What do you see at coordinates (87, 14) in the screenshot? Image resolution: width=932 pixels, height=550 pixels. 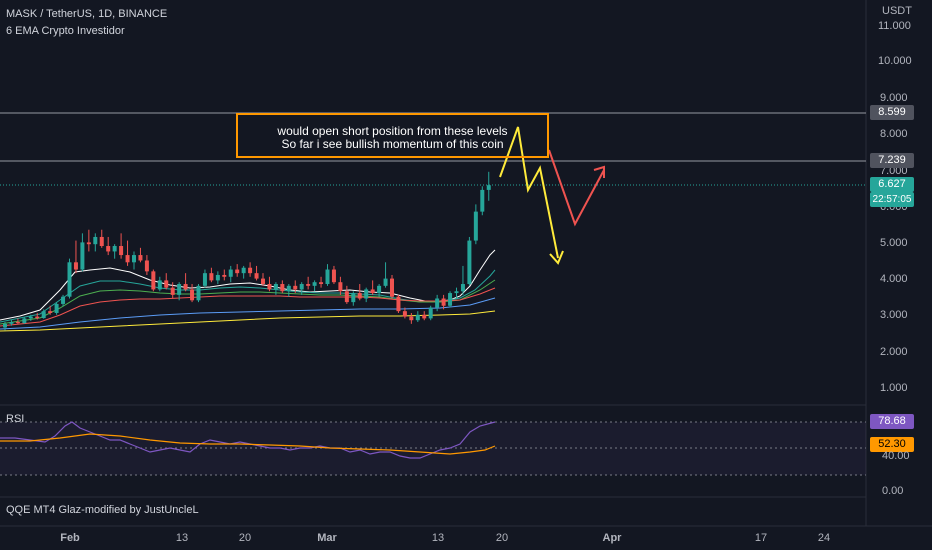 I see `symbol-title: MASK / TetherUS, 1D, BINANCE` at bounding box center [87, 14].